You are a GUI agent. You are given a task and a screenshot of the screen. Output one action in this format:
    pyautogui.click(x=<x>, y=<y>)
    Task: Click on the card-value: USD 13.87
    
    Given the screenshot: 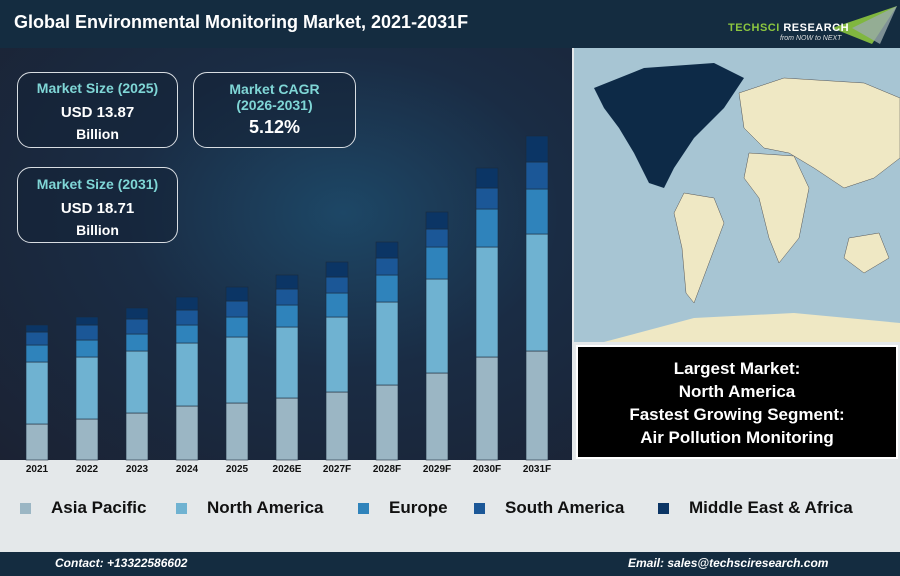 What is the action you would take?
    pyautogui.click(x=97, y=112)
    